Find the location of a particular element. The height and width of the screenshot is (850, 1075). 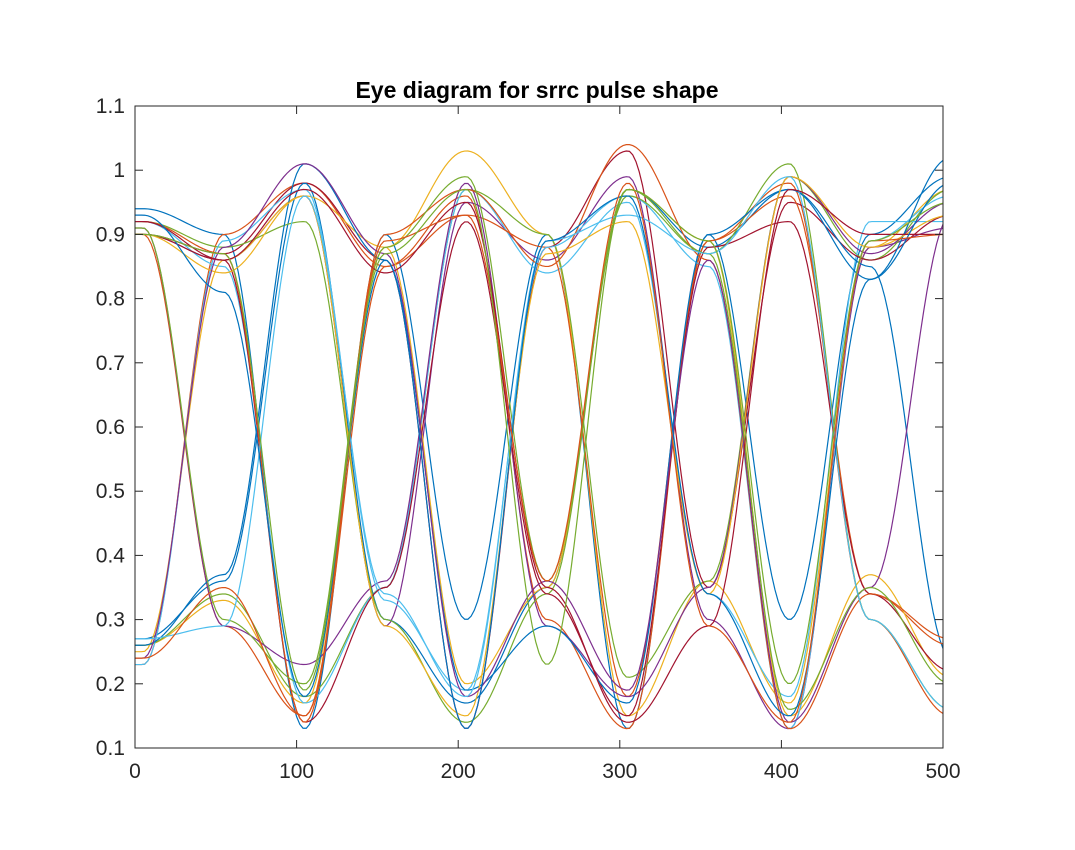

x-tick-label: 0 is located at coordinates (135, 771).